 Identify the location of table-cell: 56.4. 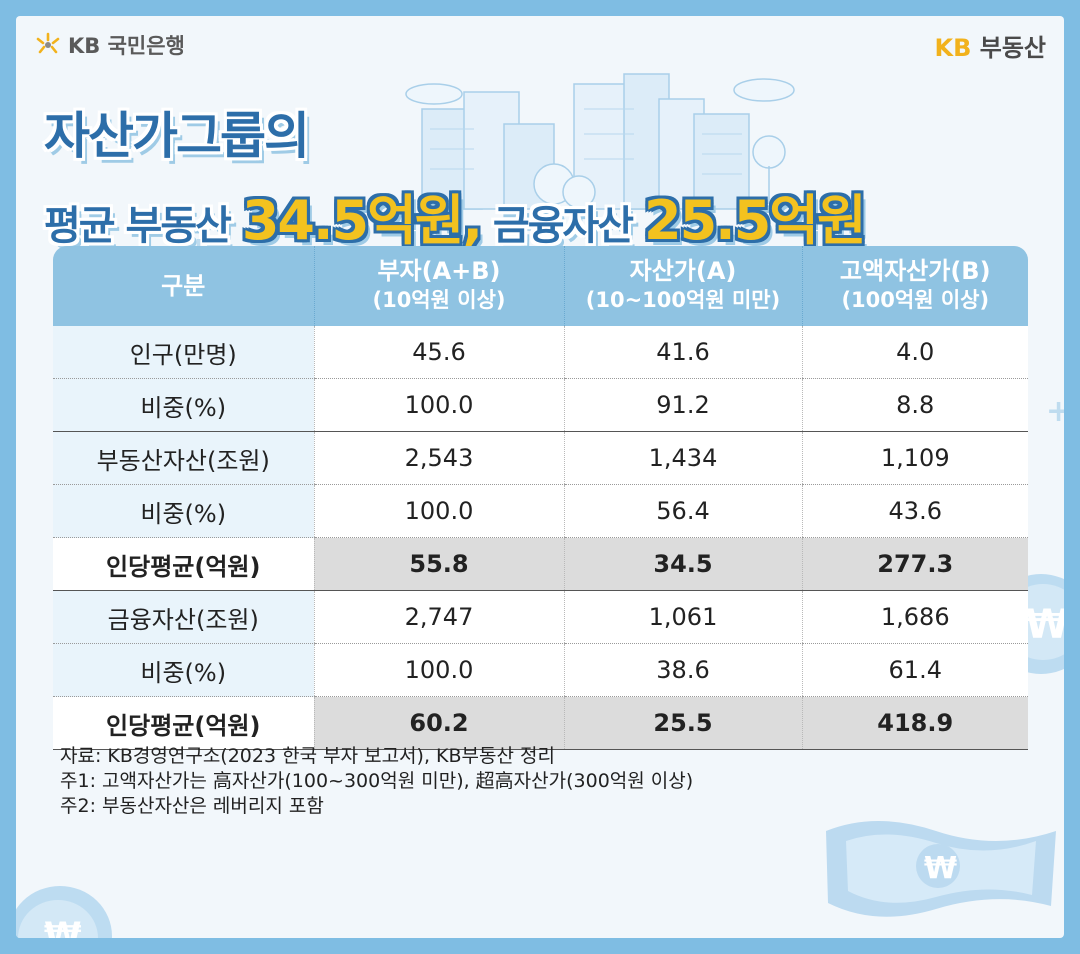
(682, 511).